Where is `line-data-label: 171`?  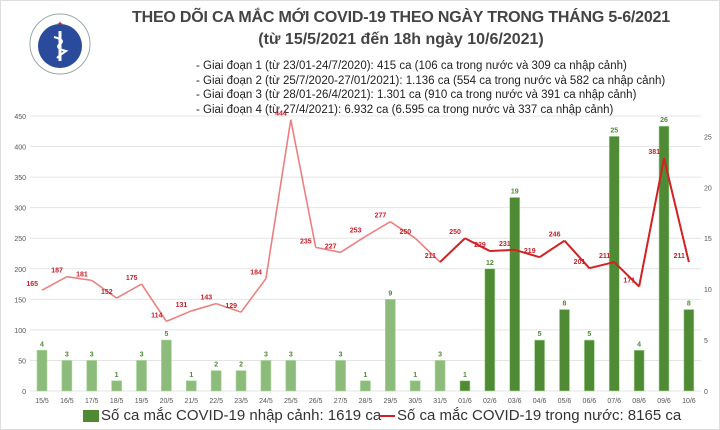
line-data-label: 171 is located at coordinates (629, 281).